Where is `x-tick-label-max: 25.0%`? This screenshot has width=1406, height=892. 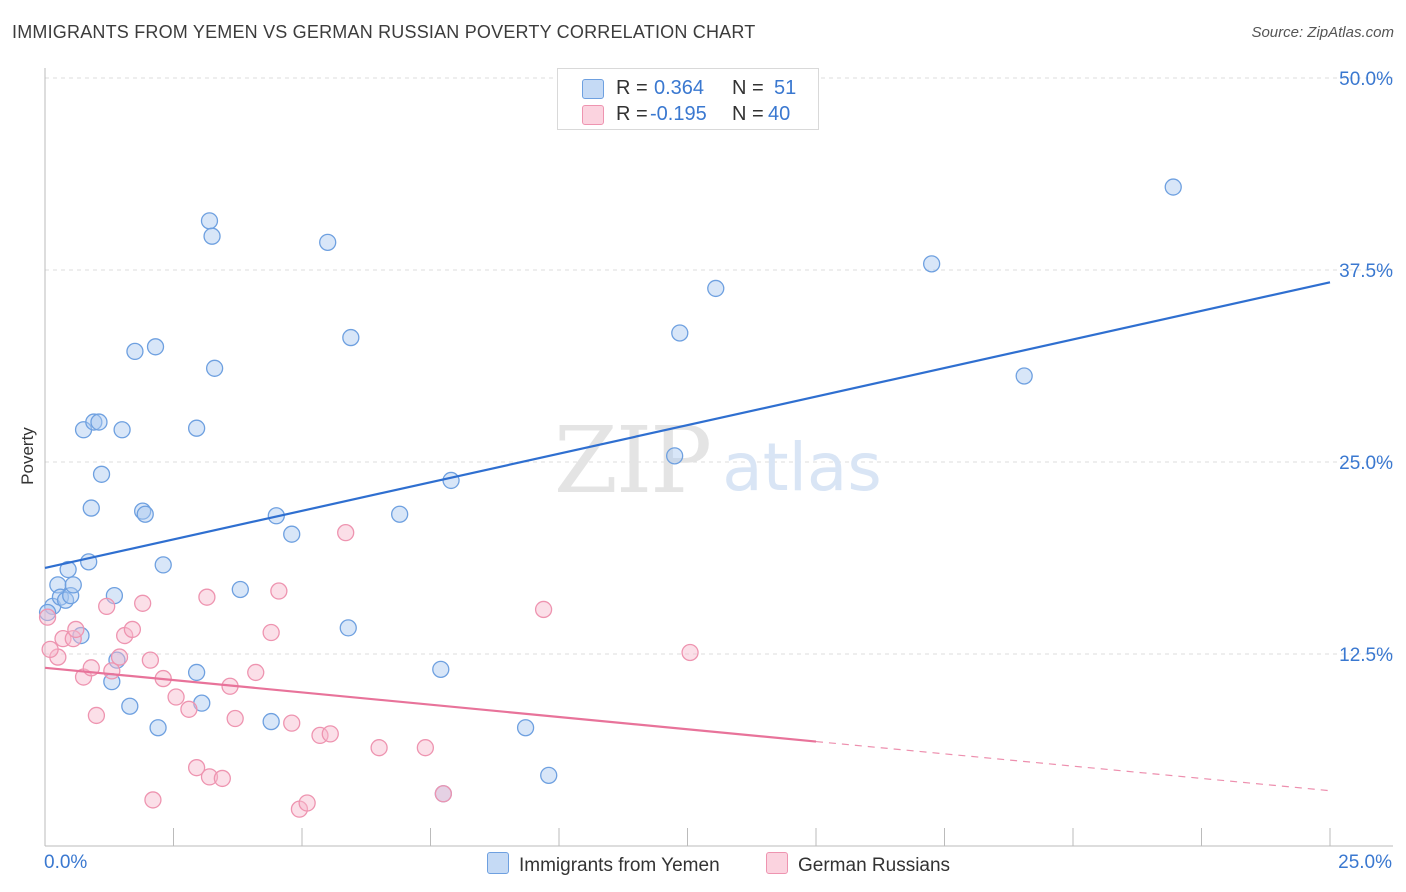
x-tick-label-max: 25.0% is located at coordinates (1365, 862).